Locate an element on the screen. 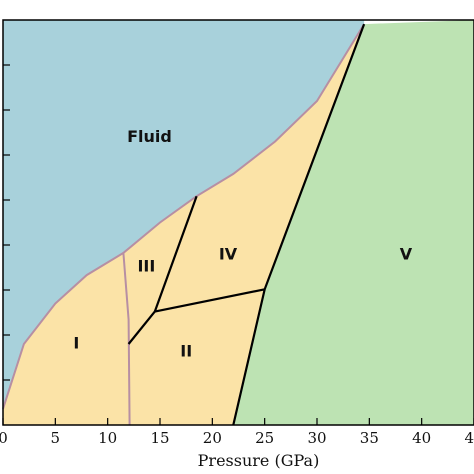 The image size is (474, 474). region-label-v: V is located at coordinates (406, 253).